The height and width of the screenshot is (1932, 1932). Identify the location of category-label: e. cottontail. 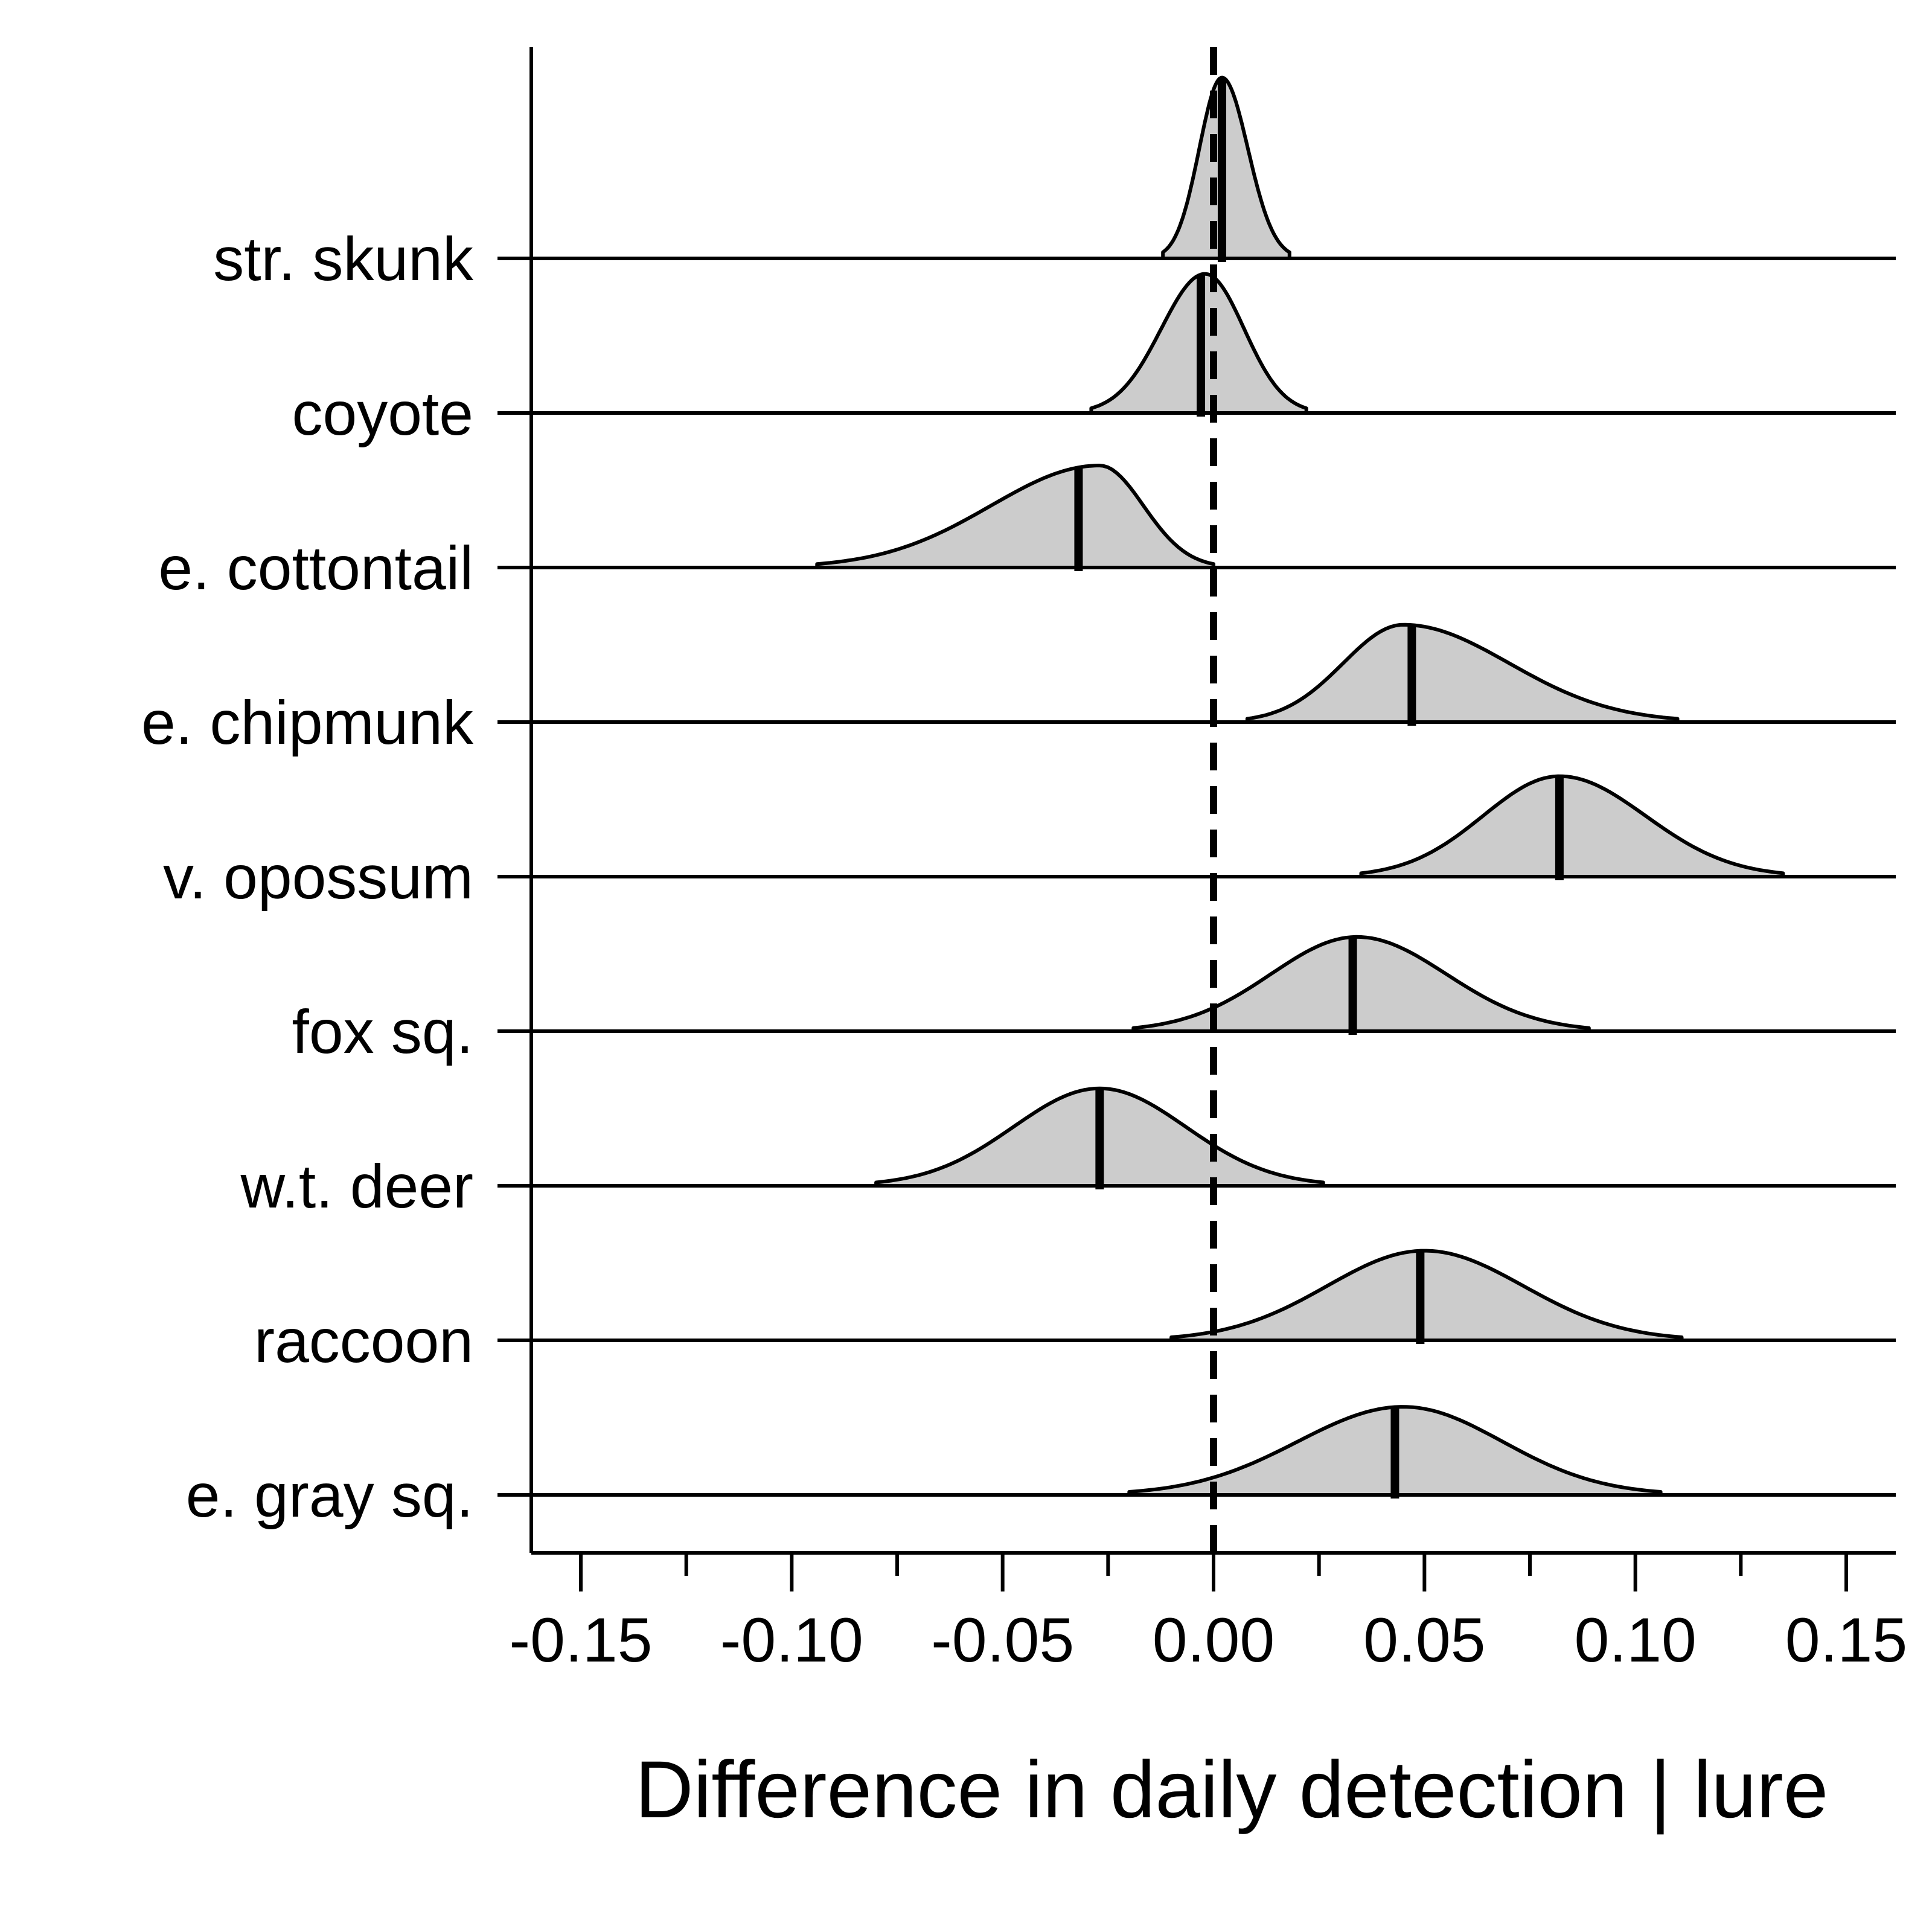
(316, 568).